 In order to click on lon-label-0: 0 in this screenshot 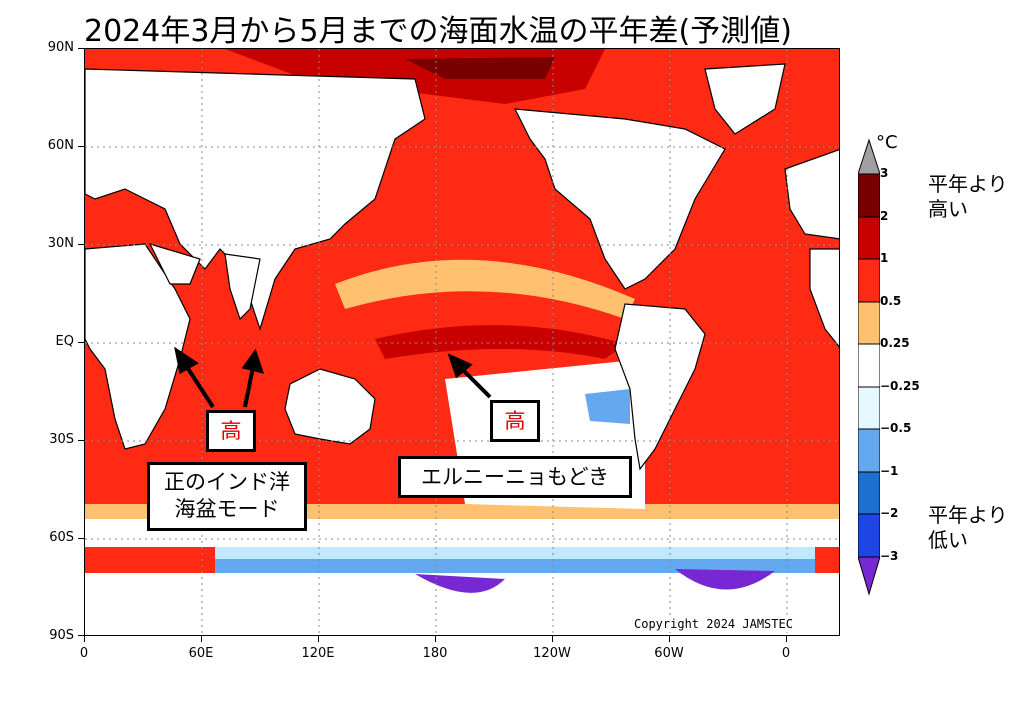, I will do `click(84, 653)`.